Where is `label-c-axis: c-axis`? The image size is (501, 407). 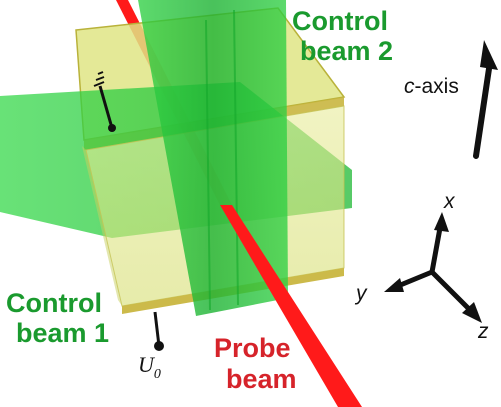
label-c-axis: c-axis is located at coordinates (431, 86).